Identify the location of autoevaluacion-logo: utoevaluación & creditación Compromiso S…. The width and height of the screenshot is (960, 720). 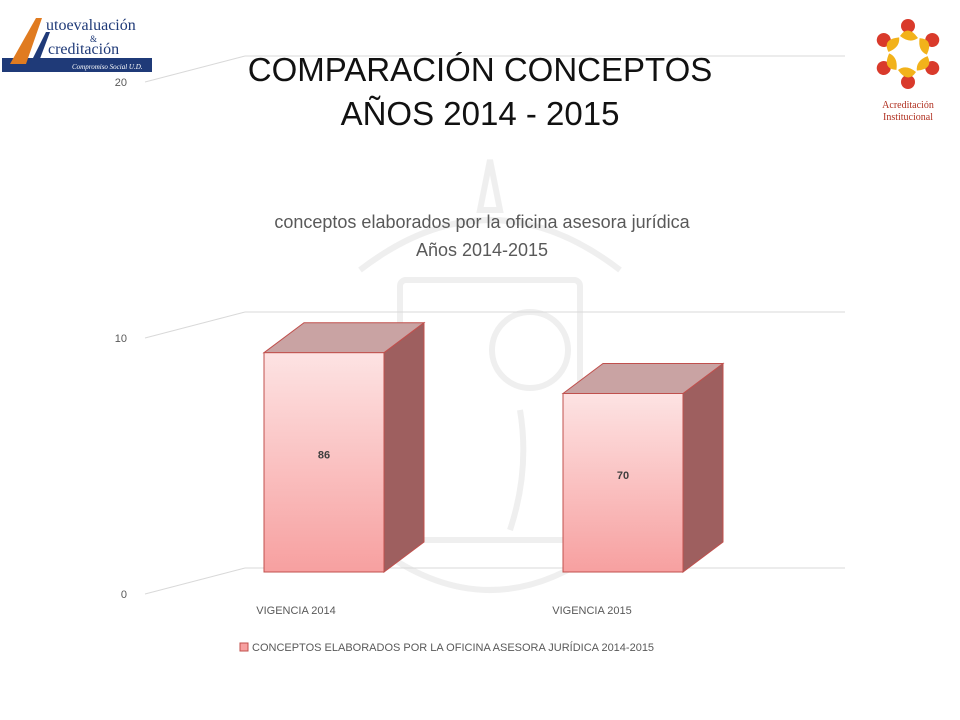
(77, 42).